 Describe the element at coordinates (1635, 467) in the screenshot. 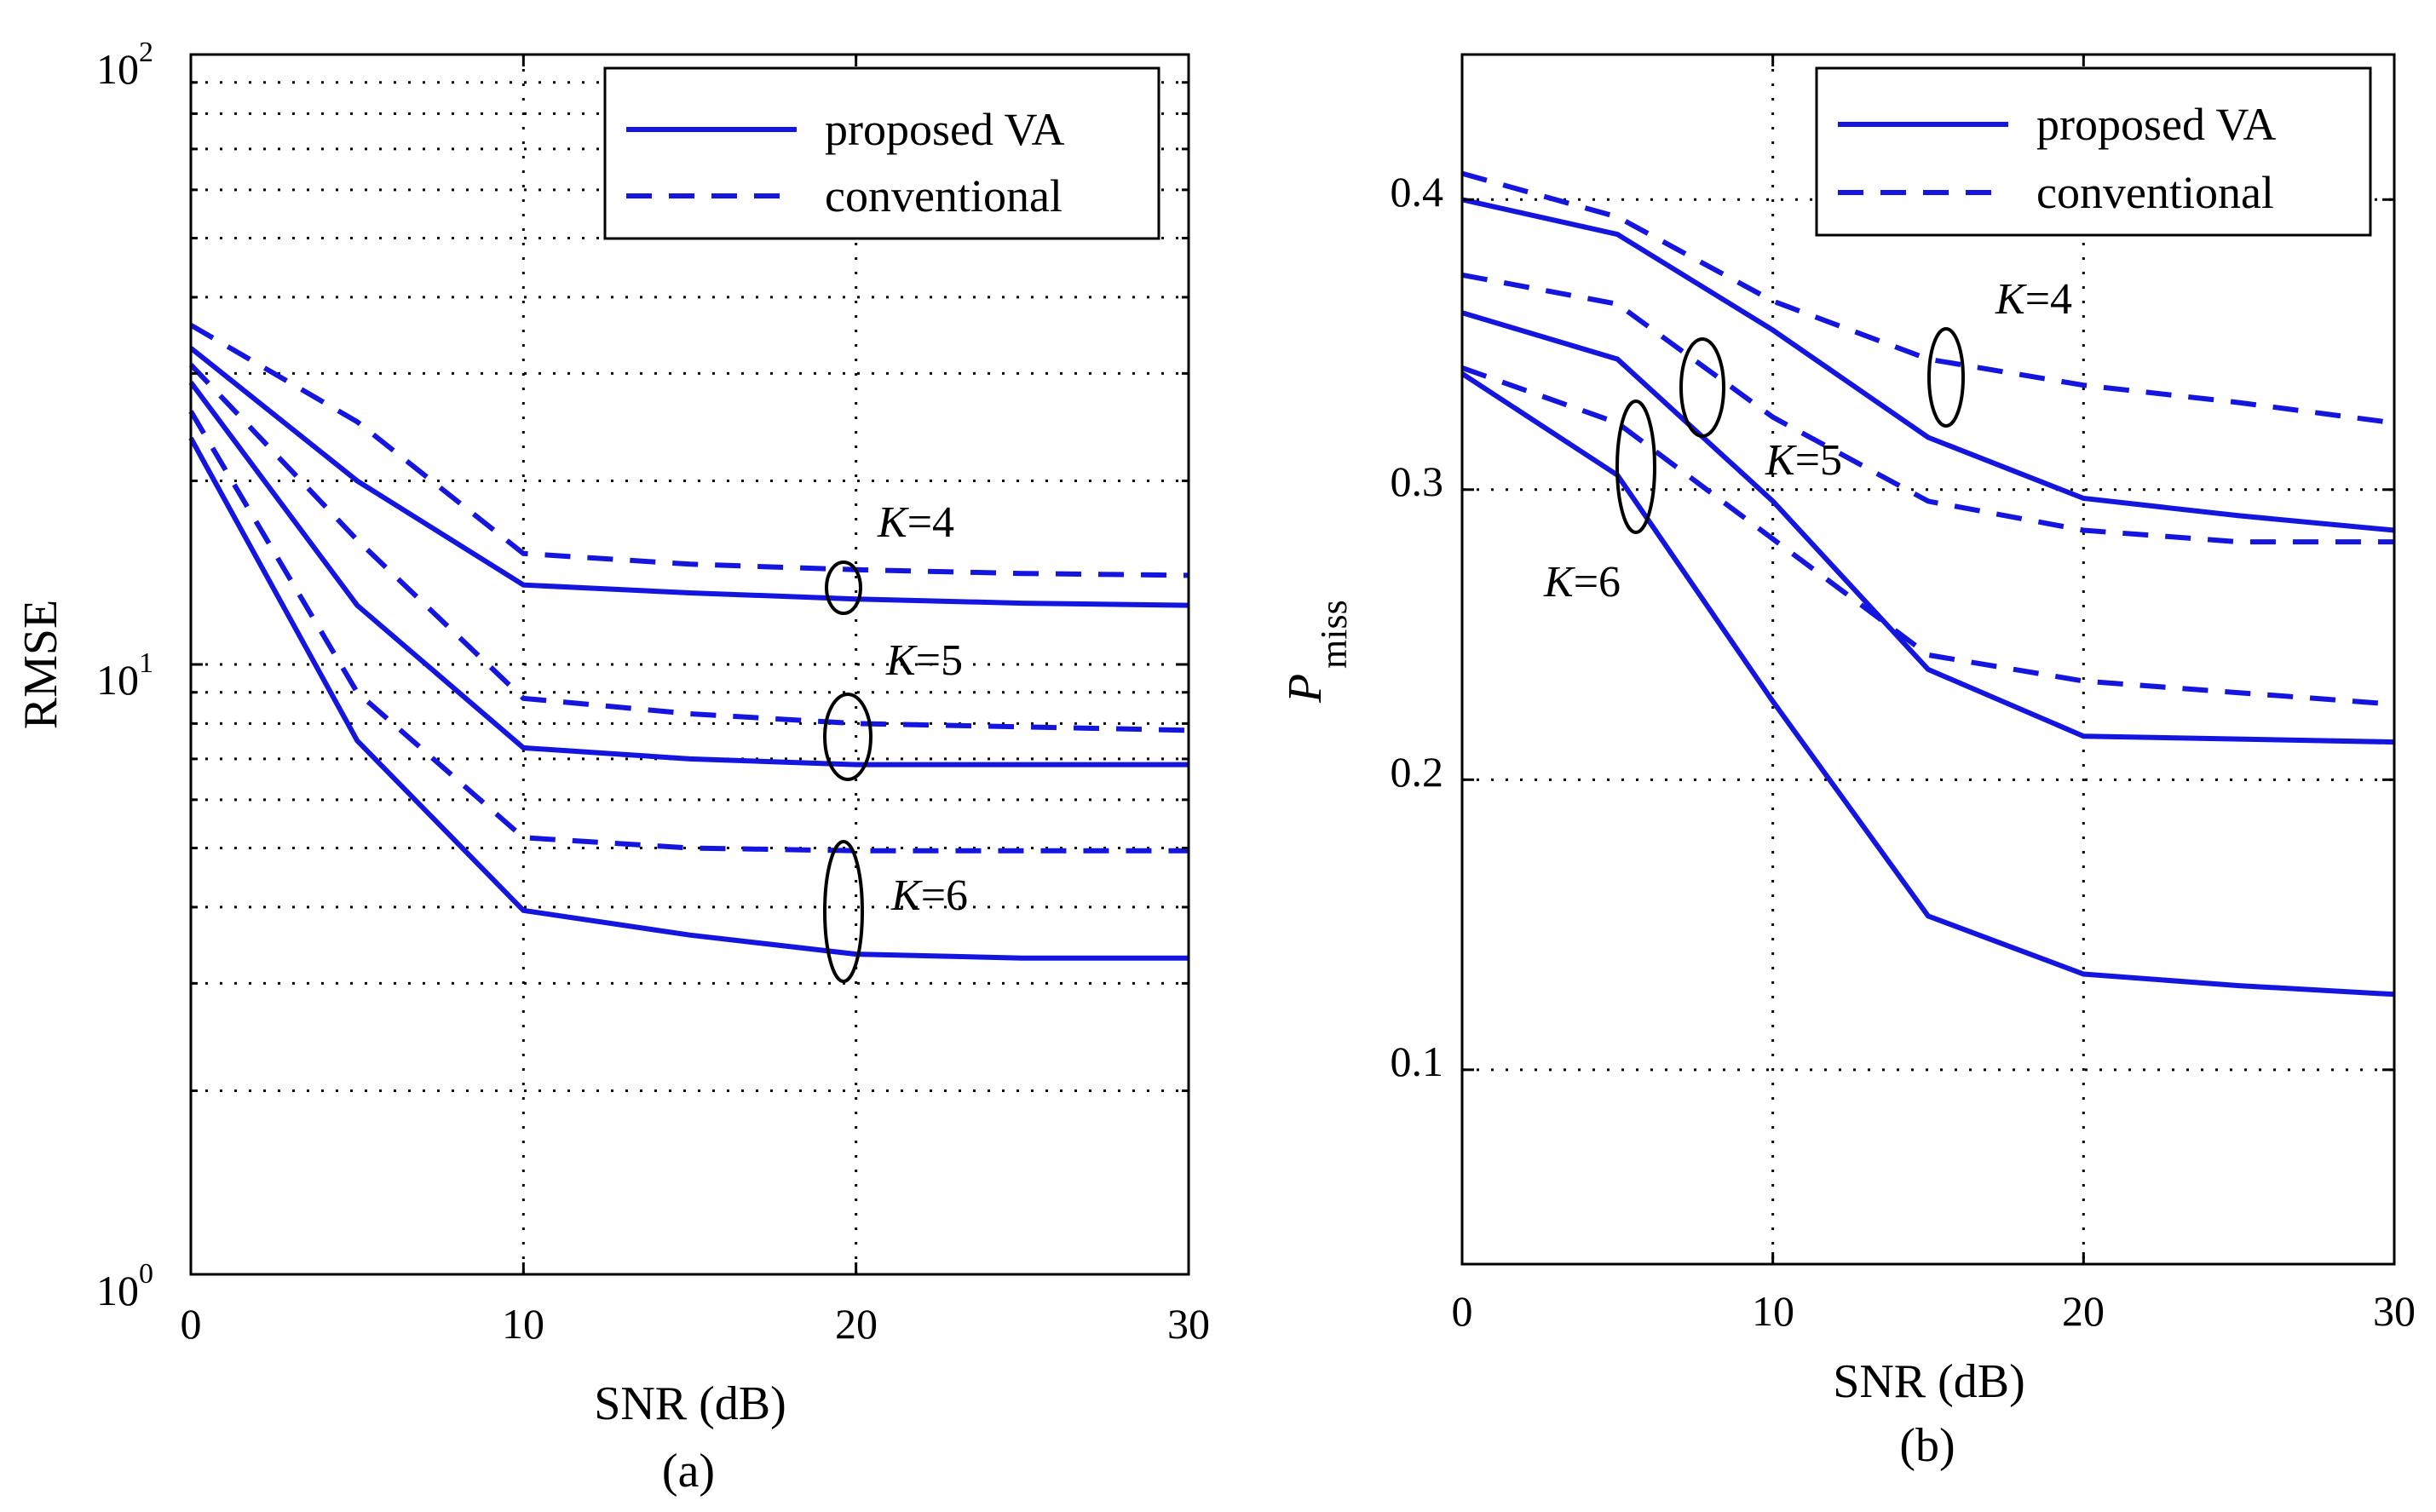

I see `panel-b-group-ellipse-k6` at that location.